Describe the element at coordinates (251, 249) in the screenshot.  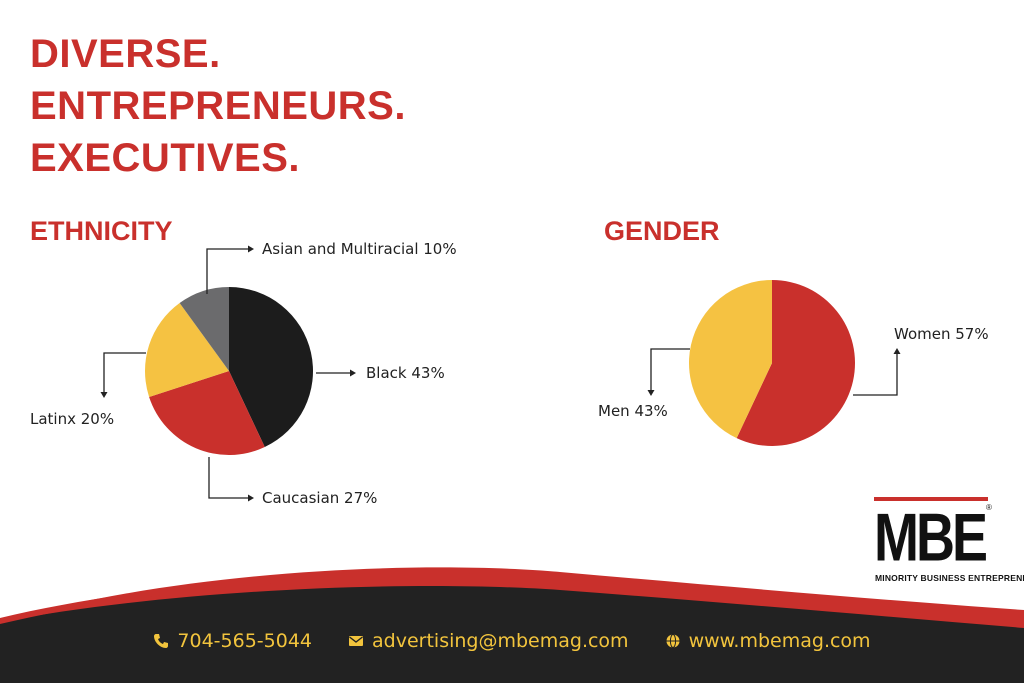
I see `arrow-asian` at that location.